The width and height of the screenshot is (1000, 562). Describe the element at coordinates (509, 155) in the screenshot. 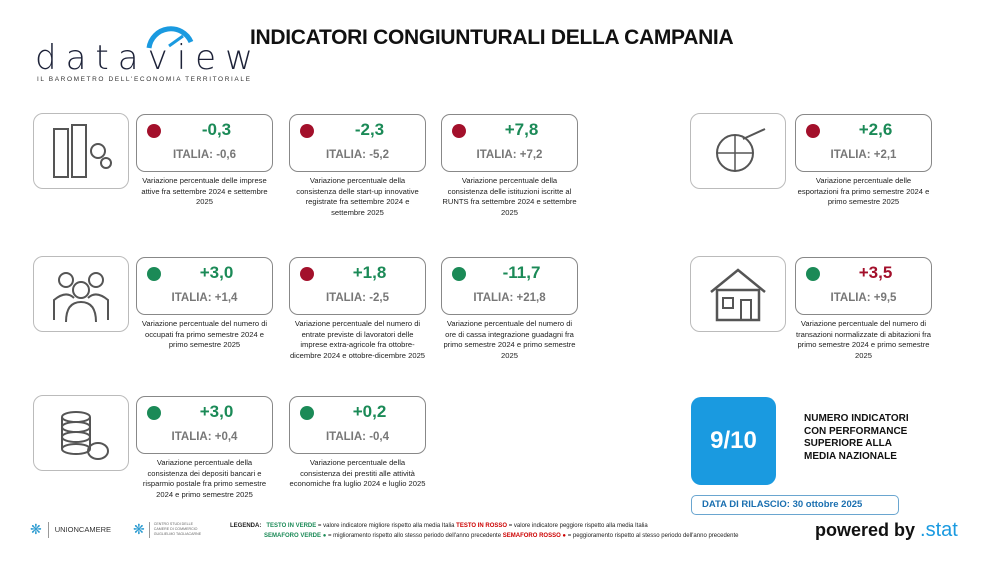

I see `italia-value: ITALIA: +7,2` at that location.